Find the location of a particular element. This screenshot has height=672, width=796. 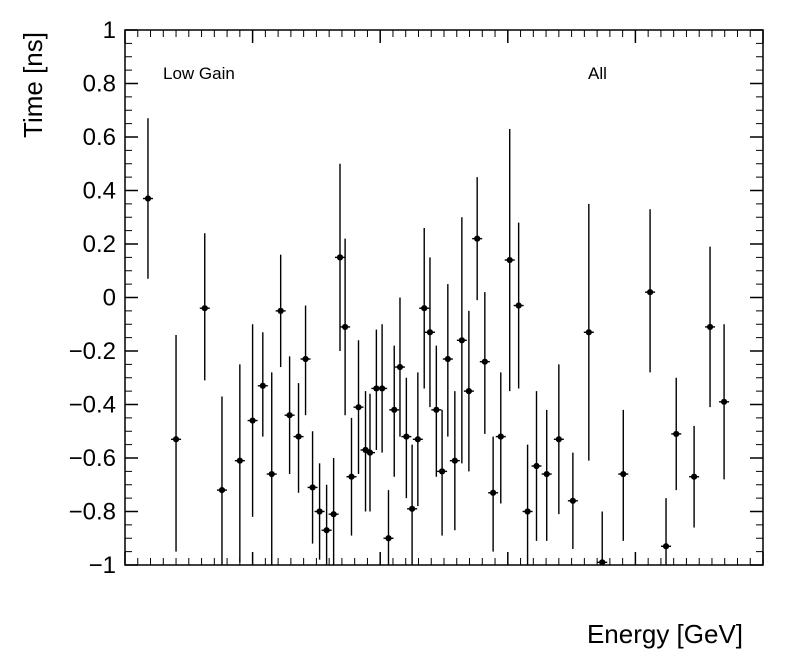

y-tick-label: 0.6 is located at coordinates (99, 137).